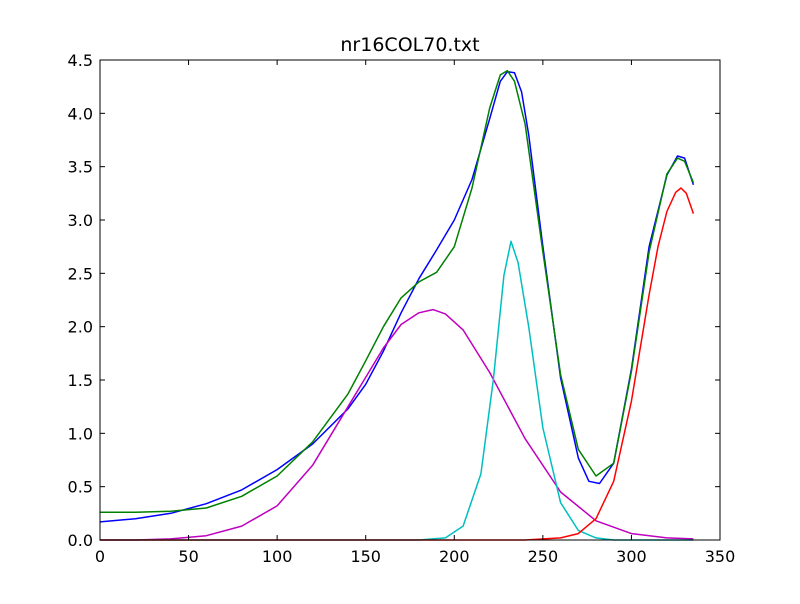 This screenshot has height=604, width=800. I want to click on x-tick-label: 250, so click(543, 556).